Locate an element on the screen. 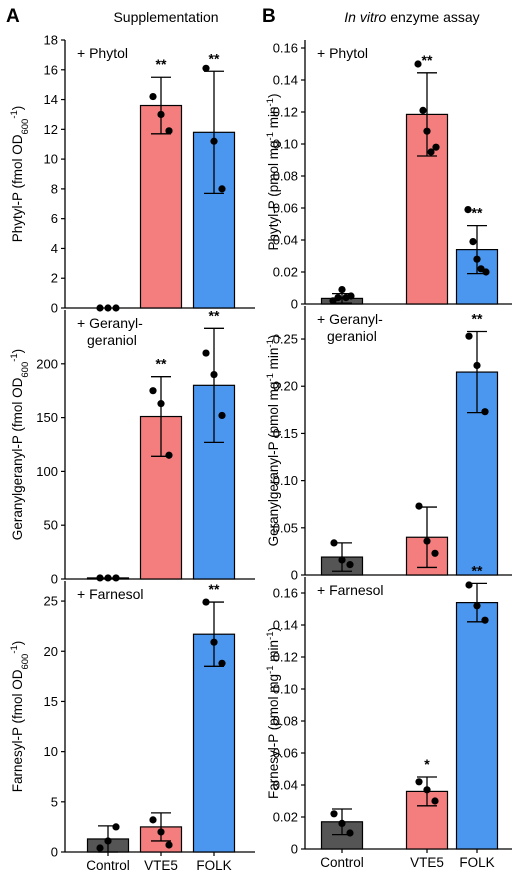 Image resolution: width=520 pixels, height=878 pixels. panel-heading-b-italic: In vitro is located at coordinates (365, 17).